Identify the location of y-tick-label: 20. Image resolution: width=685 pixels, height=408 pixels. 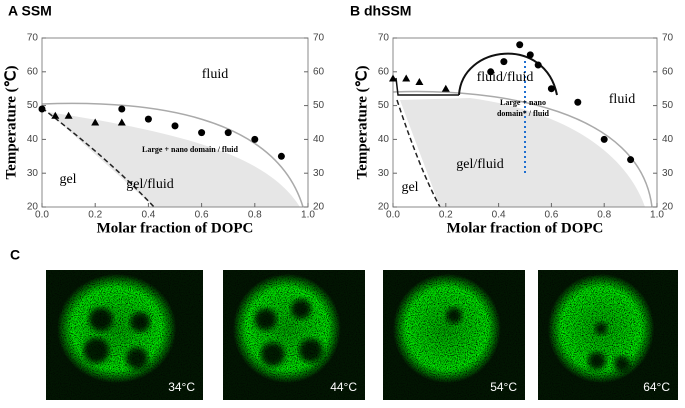
(33, 207).